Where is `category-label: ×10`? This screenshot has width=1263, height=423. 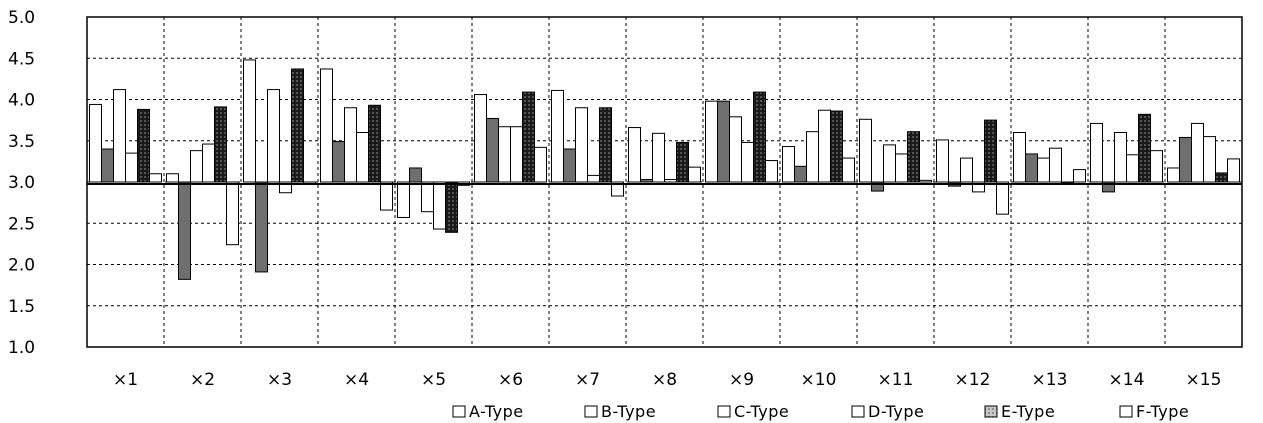 category-label: ×10 is located at coordinates (819, 380).